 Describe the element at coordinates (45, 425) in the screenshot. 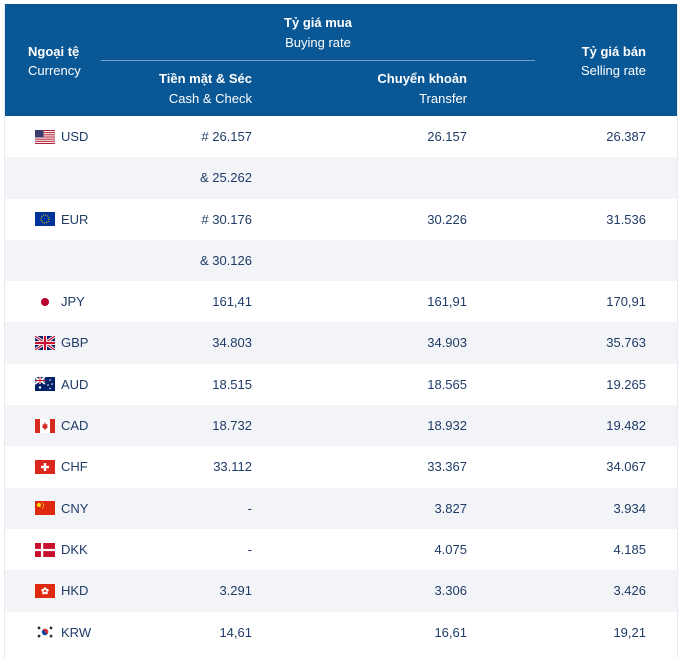

I see `ca-flag-icon` at that location.